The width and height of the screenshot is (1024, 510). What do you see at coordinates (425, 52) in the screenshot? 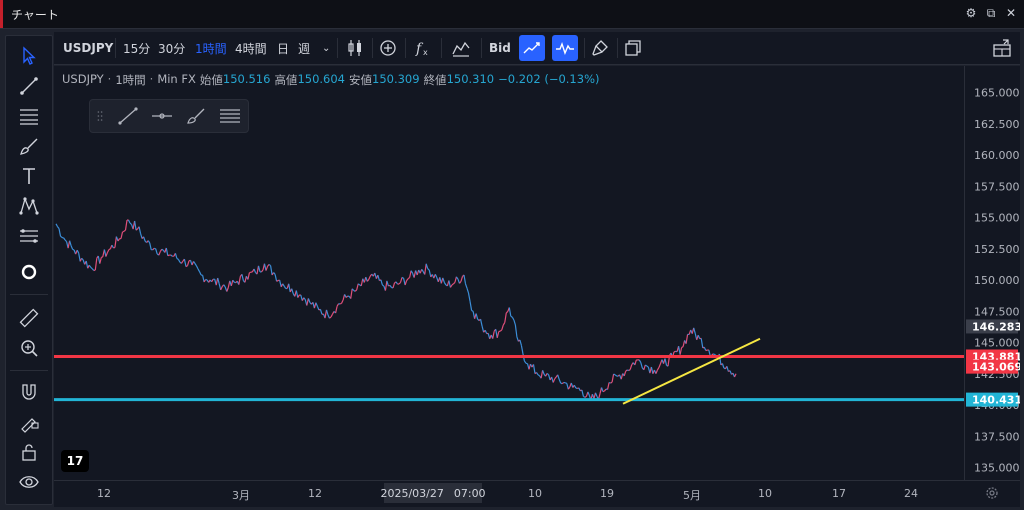
I see `svg-text: x` at bounding box center [425, 52].